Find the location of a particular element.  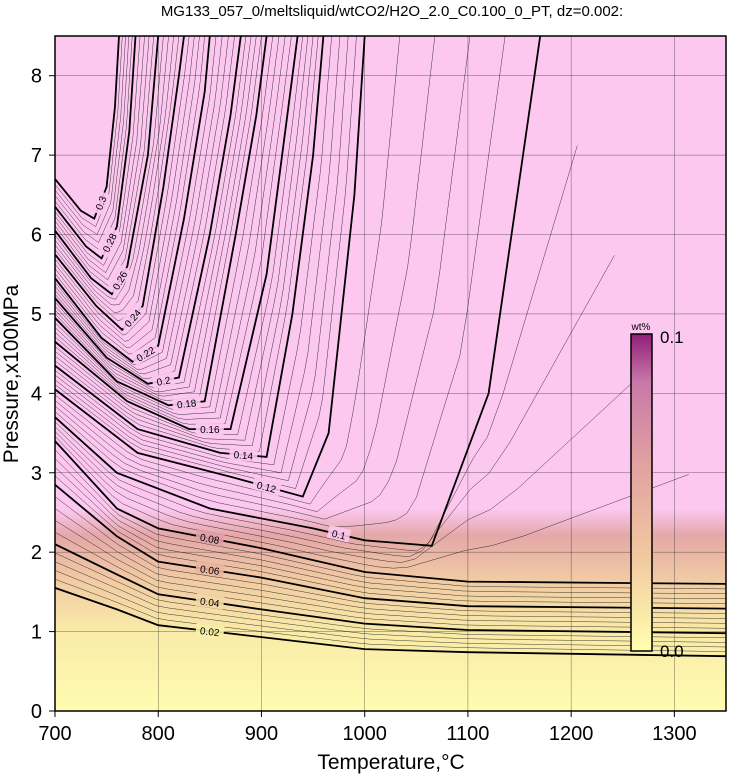

contour-label-0.2: 0.2 is located at coordinates (163, 380).